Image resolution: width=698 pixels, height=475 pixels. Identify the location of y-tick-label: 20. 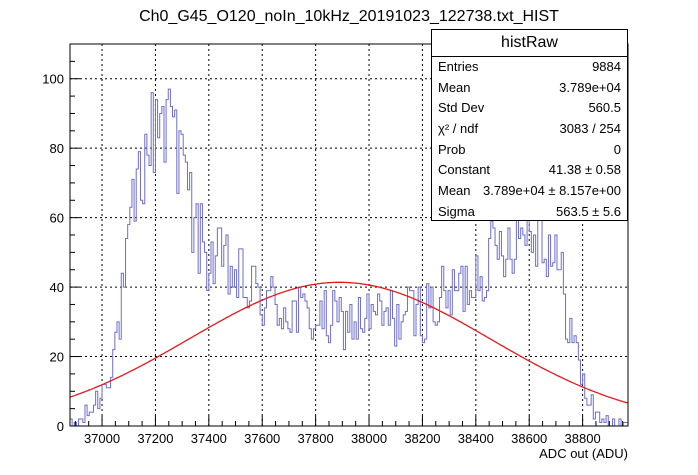
(57, 357).